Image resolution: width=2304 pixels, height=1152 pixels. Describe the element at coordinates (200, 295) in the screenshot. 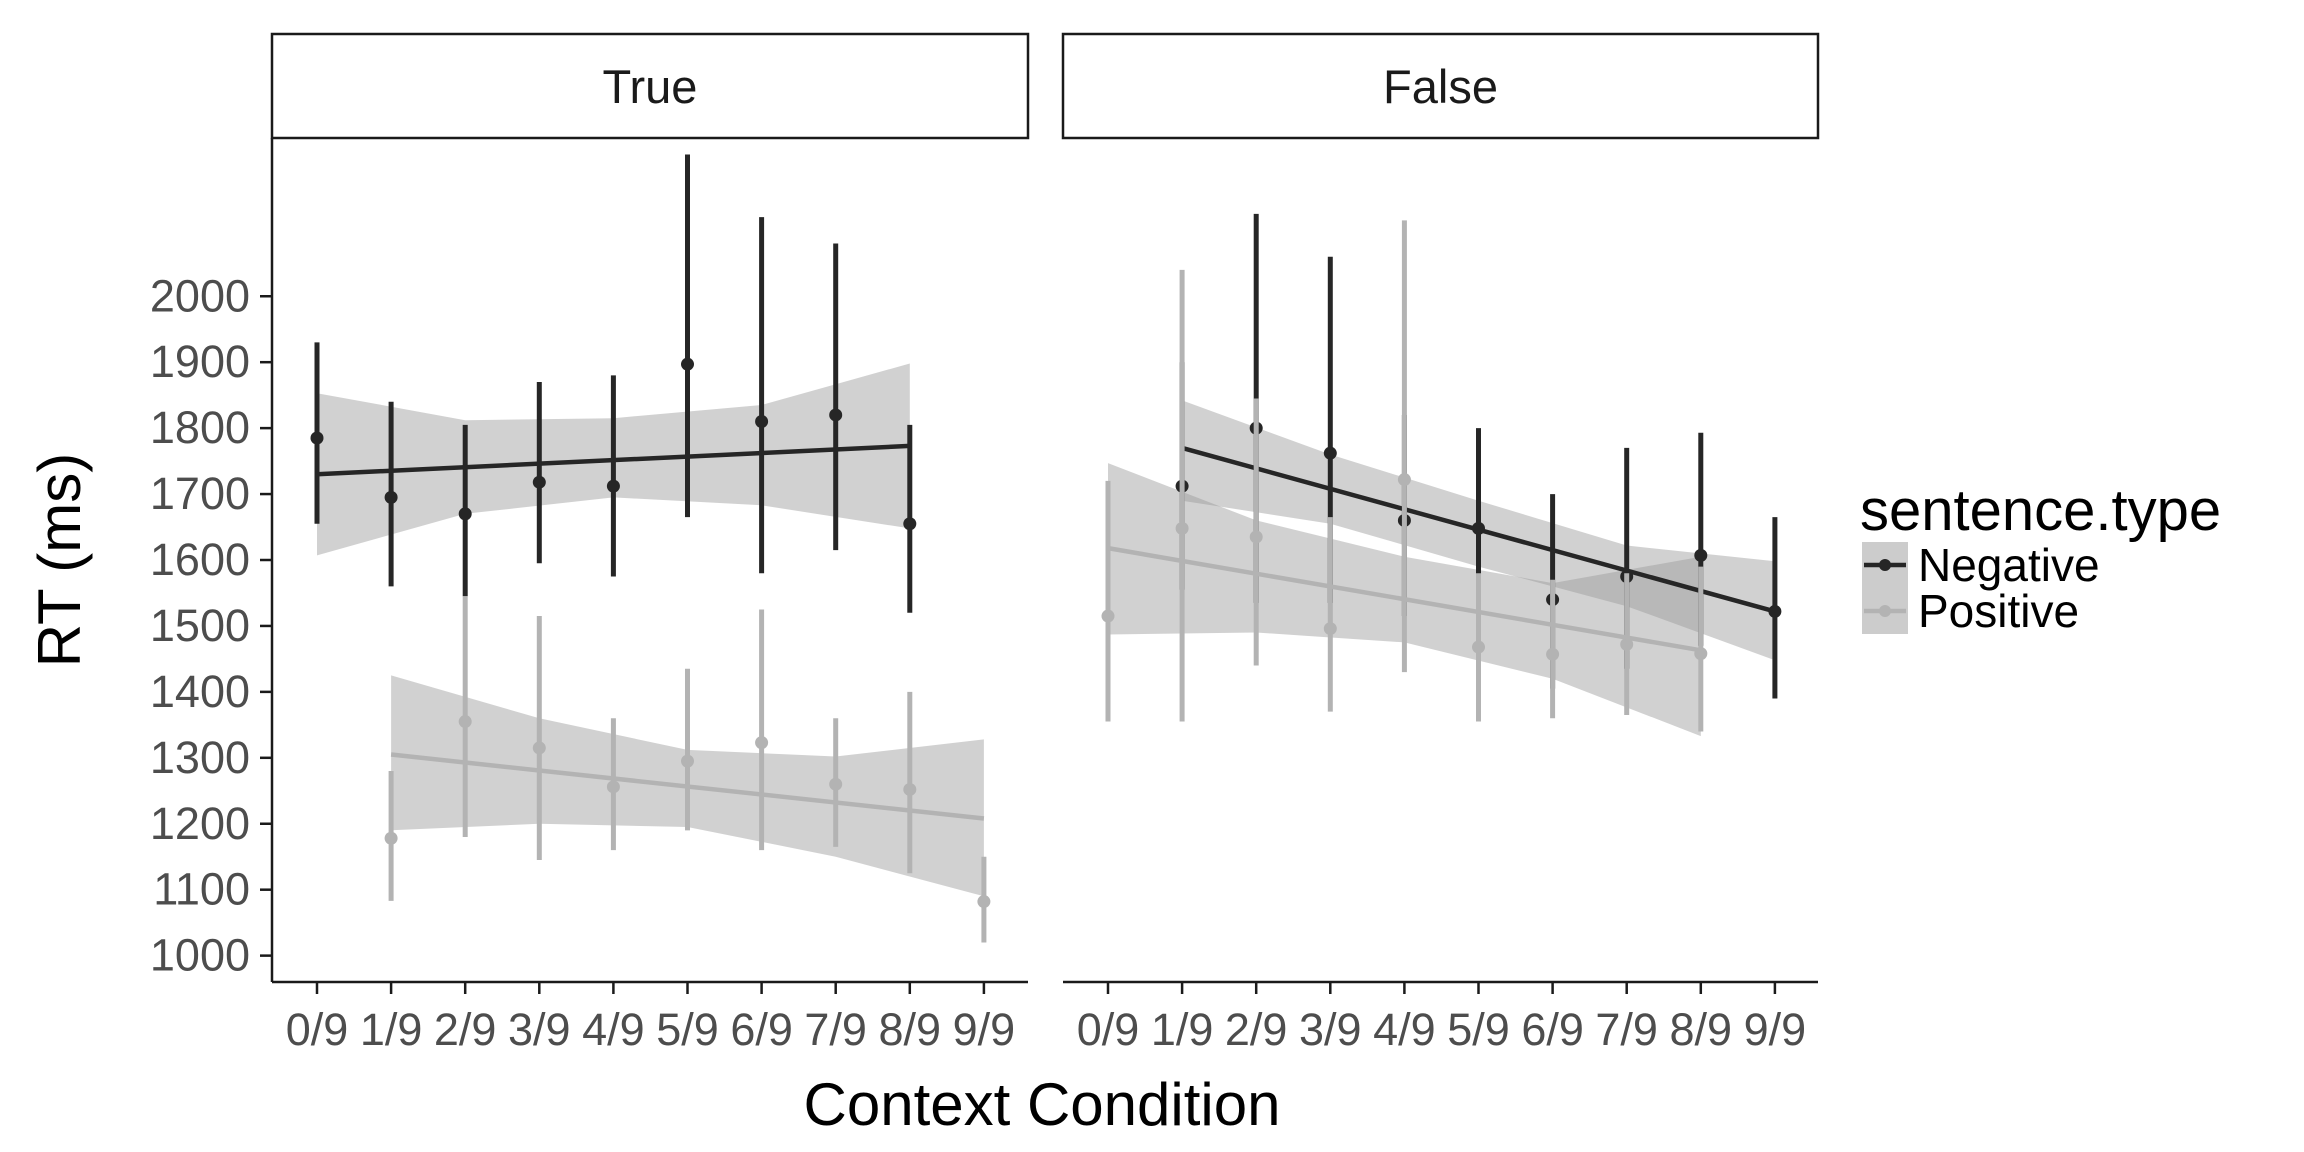

I see `y-tick-label: 2000` at that location.